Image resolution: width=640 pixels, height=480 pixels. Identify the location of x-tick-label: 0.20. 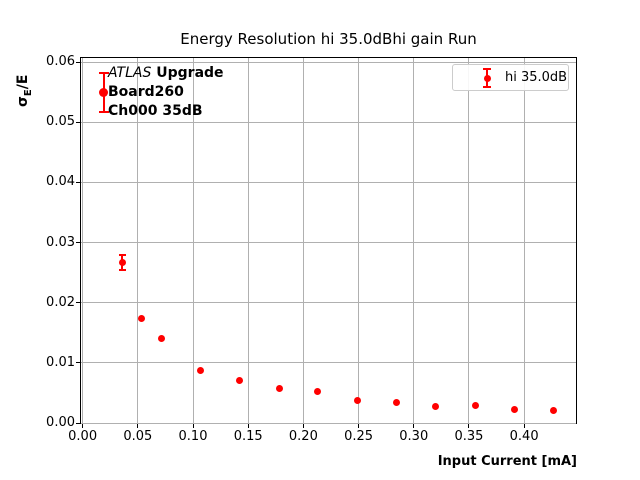
(303, 436).